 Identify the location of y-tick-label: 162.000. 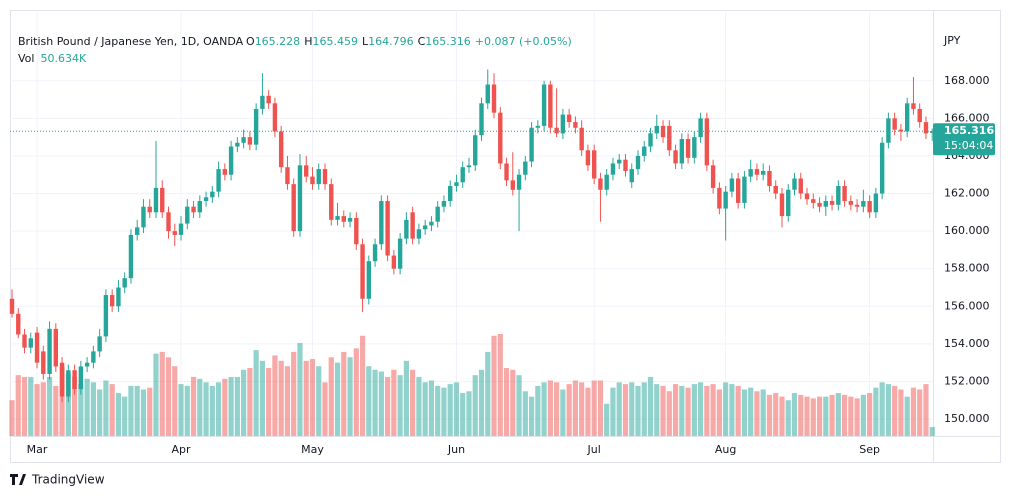
(967, 193).